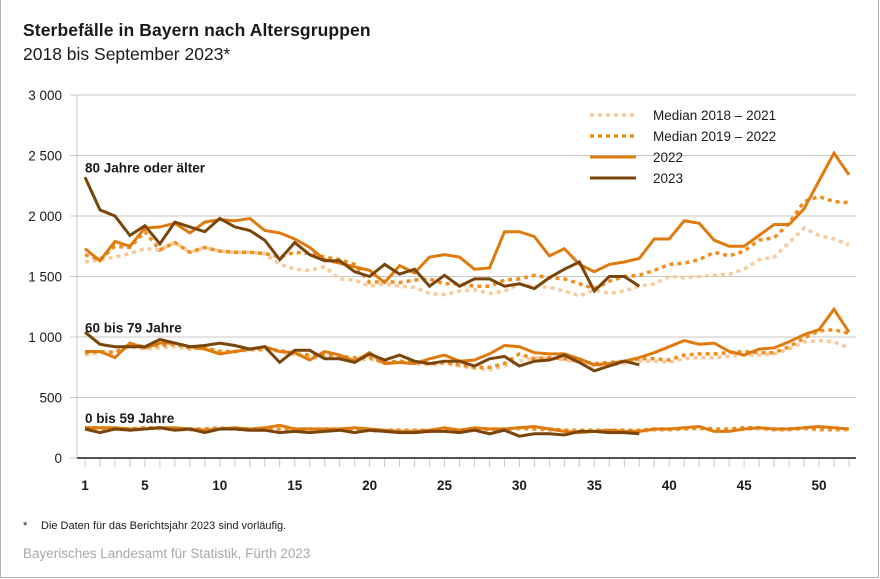 The height and width of the screenshot is (579, 880). What do you see at coordinates (445, 485) in the screenshot?
I see `x-tick-label: 25` at bounding box center [445, 485].